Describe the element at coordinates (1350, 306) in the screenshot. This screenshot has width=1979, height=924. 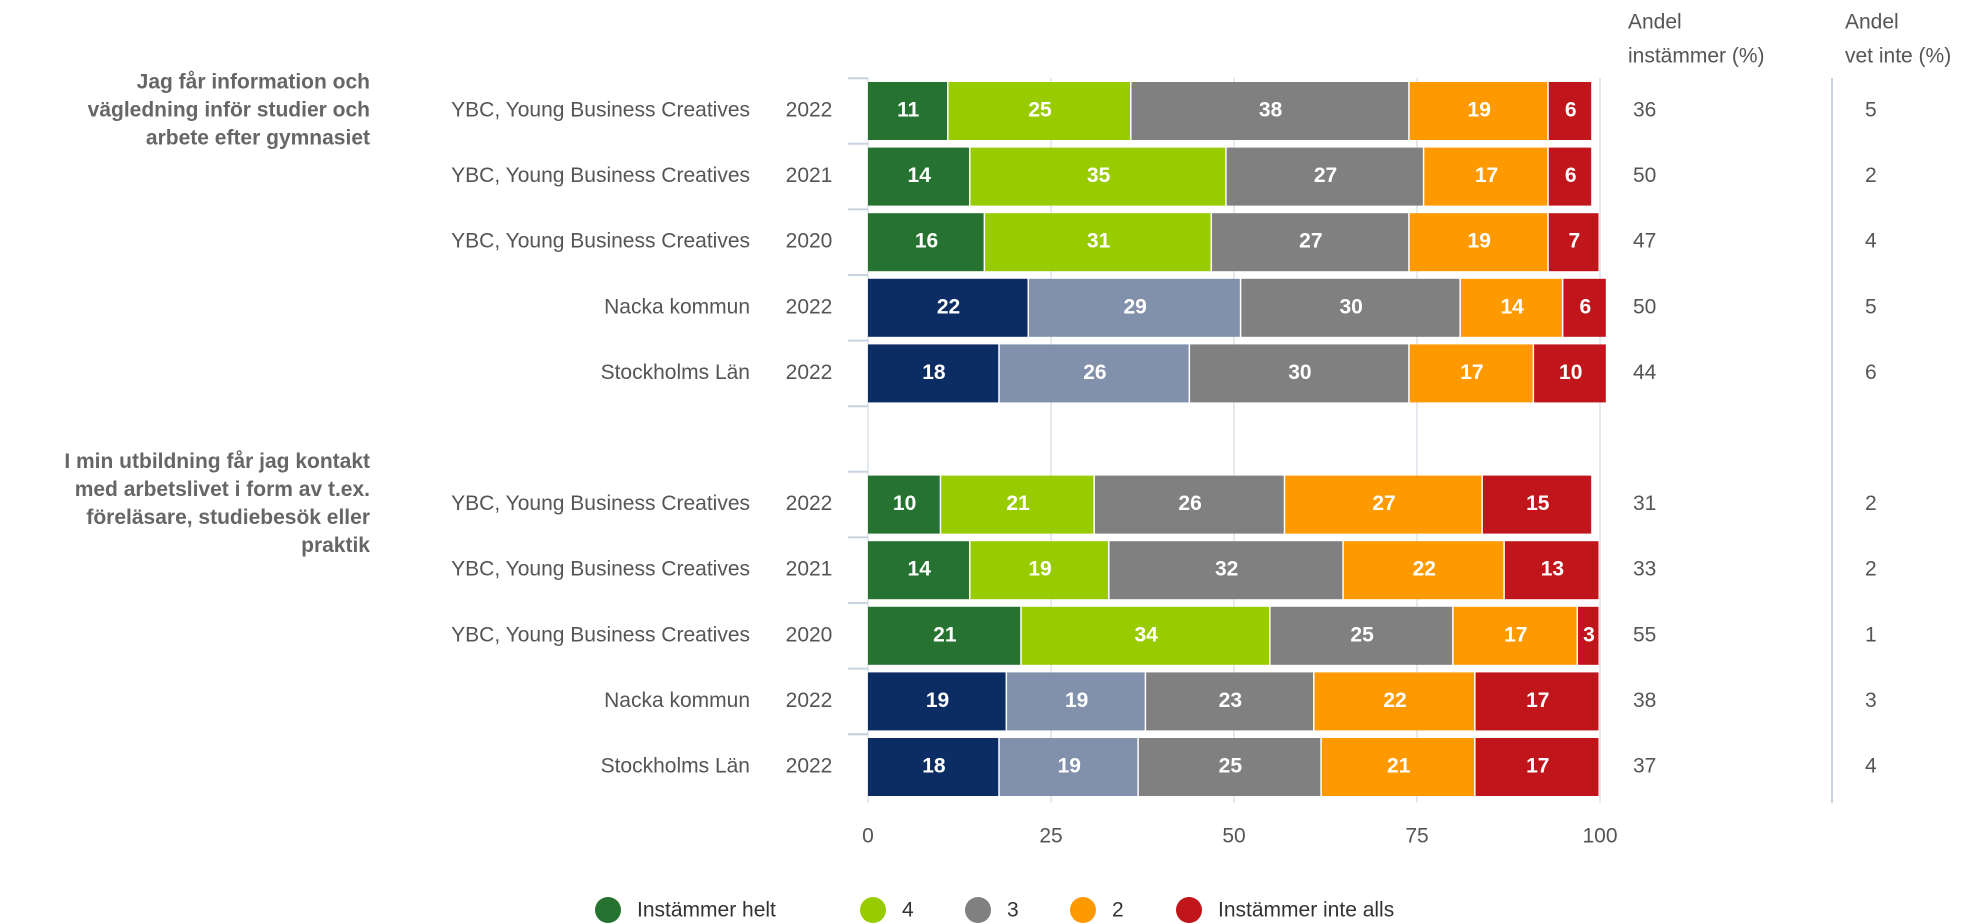
I see `segment-label: 30` at that location.